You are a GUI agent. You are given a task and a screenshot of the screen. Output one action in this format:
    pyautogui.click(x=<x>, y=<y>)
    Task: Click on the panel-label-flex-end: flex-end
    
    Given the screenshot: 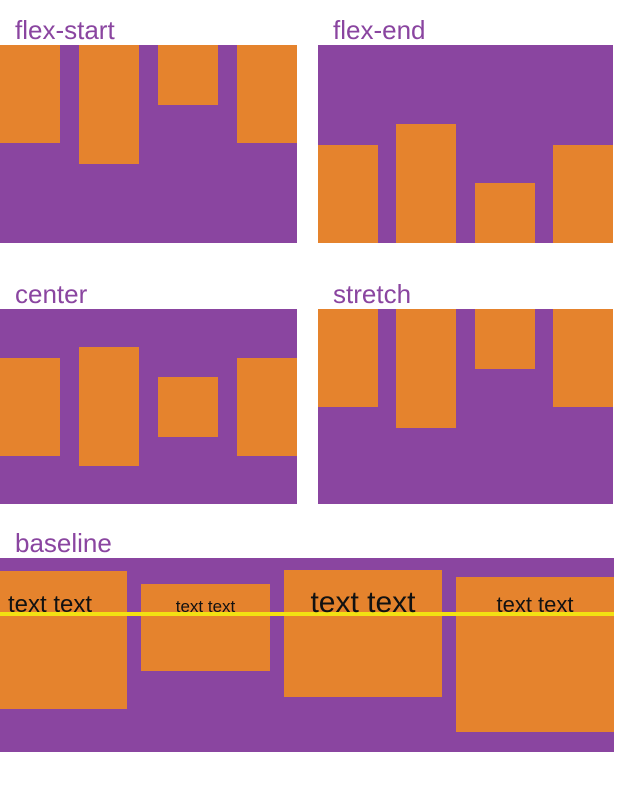 What is the action you would take?
    pyautogui.click(x=379, y=30)
    